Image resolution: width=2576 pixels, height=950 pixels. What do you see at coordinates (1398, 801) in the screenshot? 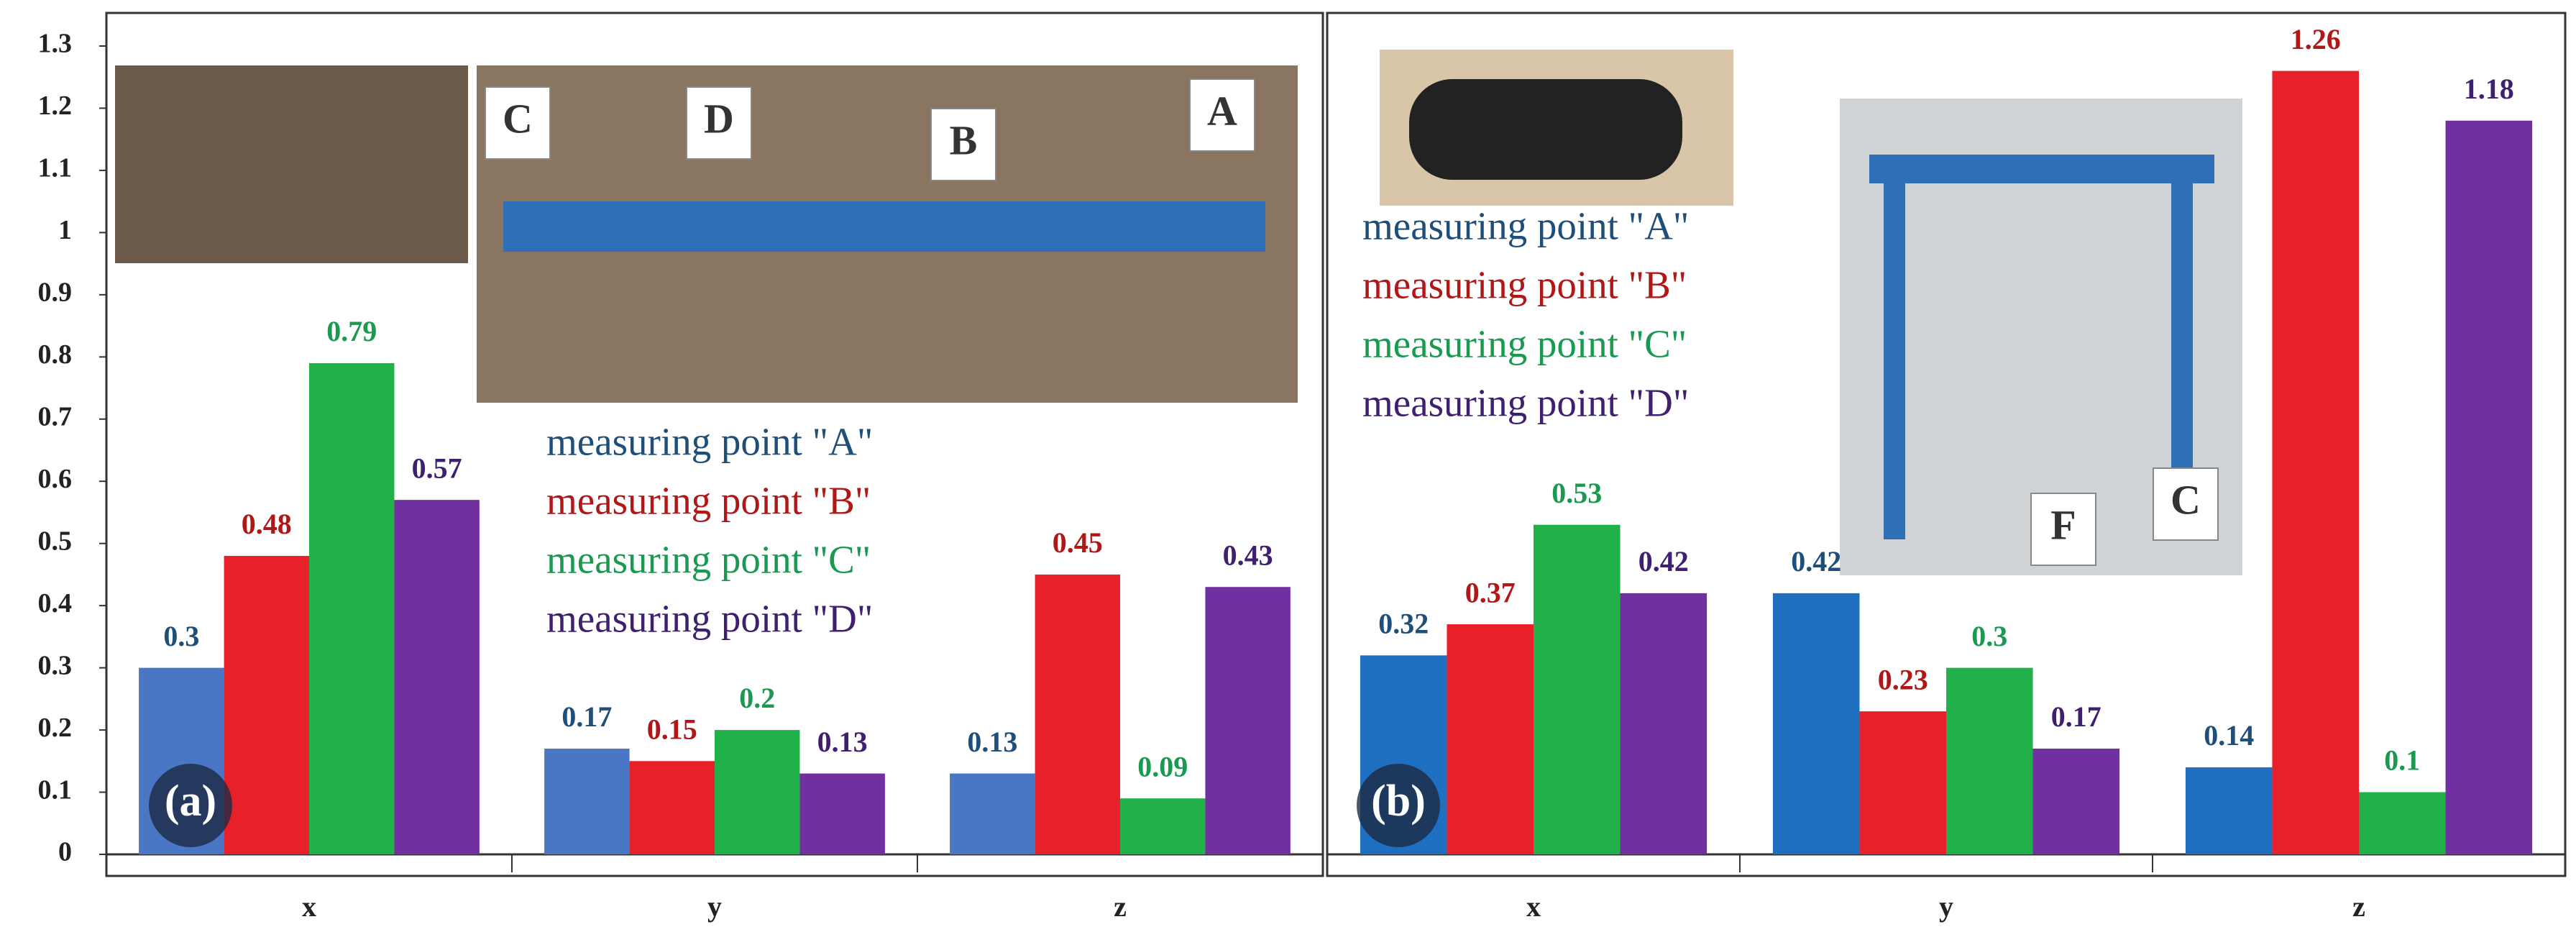
I see `panel-label: (b)` at bounding box center [1398, 801].